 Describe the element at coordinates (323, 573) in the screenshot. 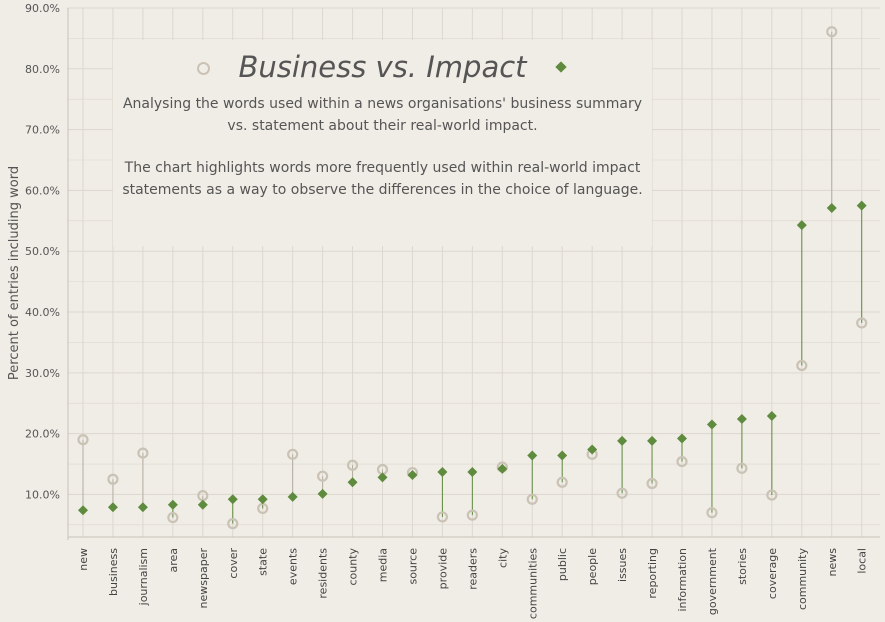

I see `x-category-label: residents` at that location.